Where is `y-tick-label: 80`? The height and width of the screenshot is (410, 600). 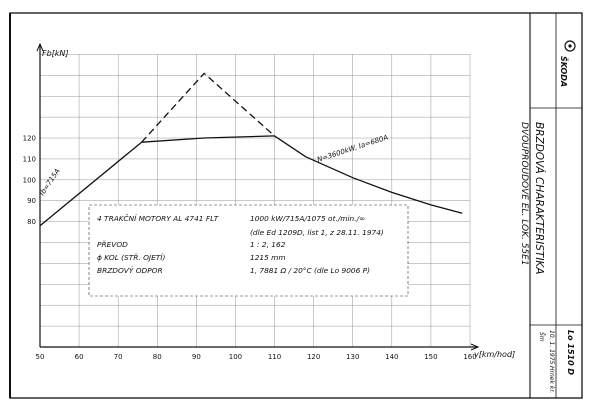 y-tick-label: 80 is located at coordinates (31, 222).